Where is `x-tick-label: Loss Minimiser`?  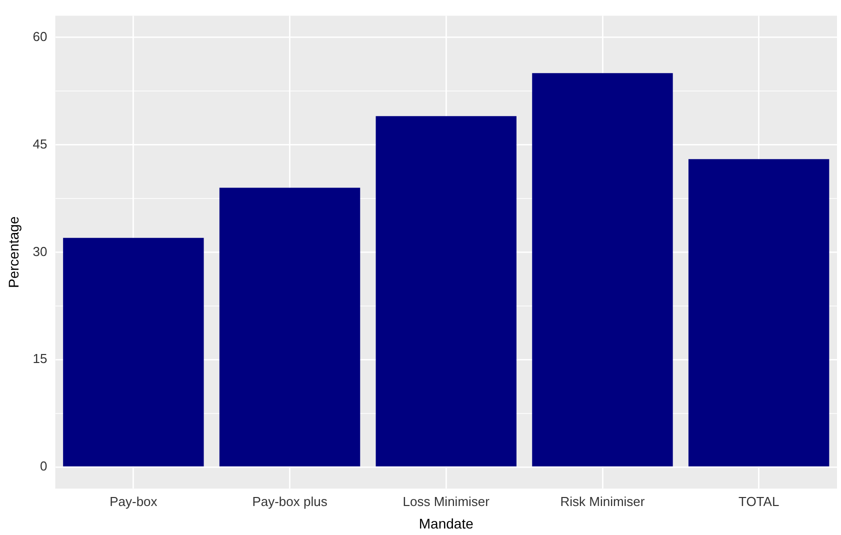 x-tick-label: Loss Minimiser is located at coordinates (446, 501).